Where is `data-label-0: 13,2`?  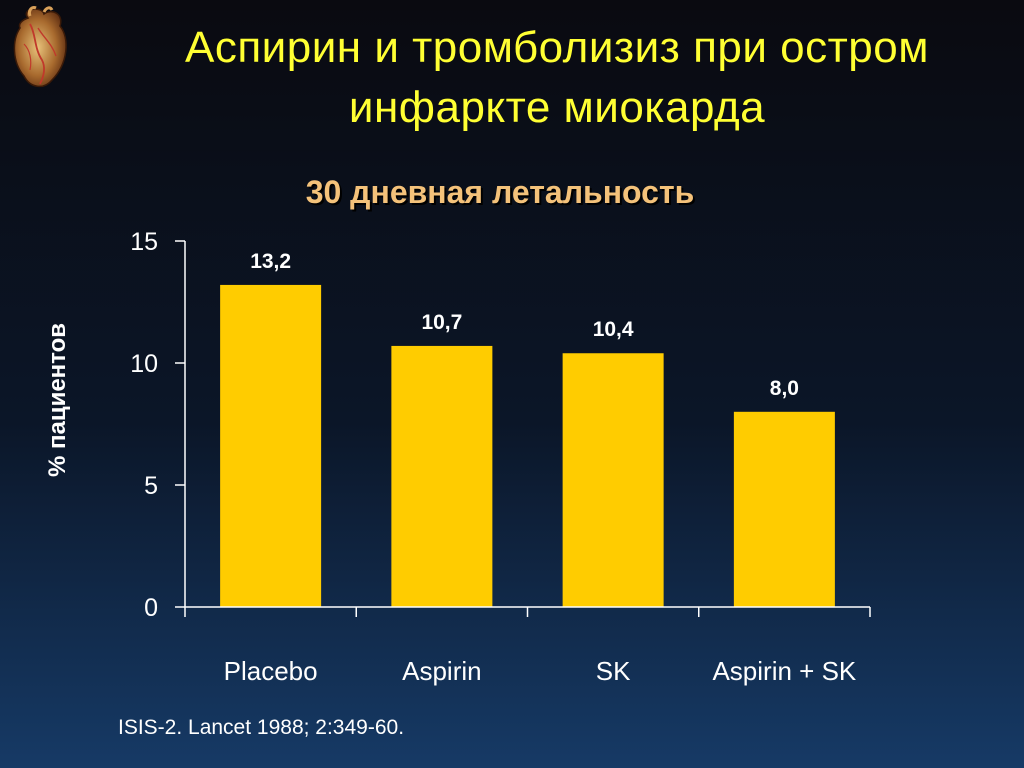
data-label-0: 13,2 is located at coordinates (270, 261).